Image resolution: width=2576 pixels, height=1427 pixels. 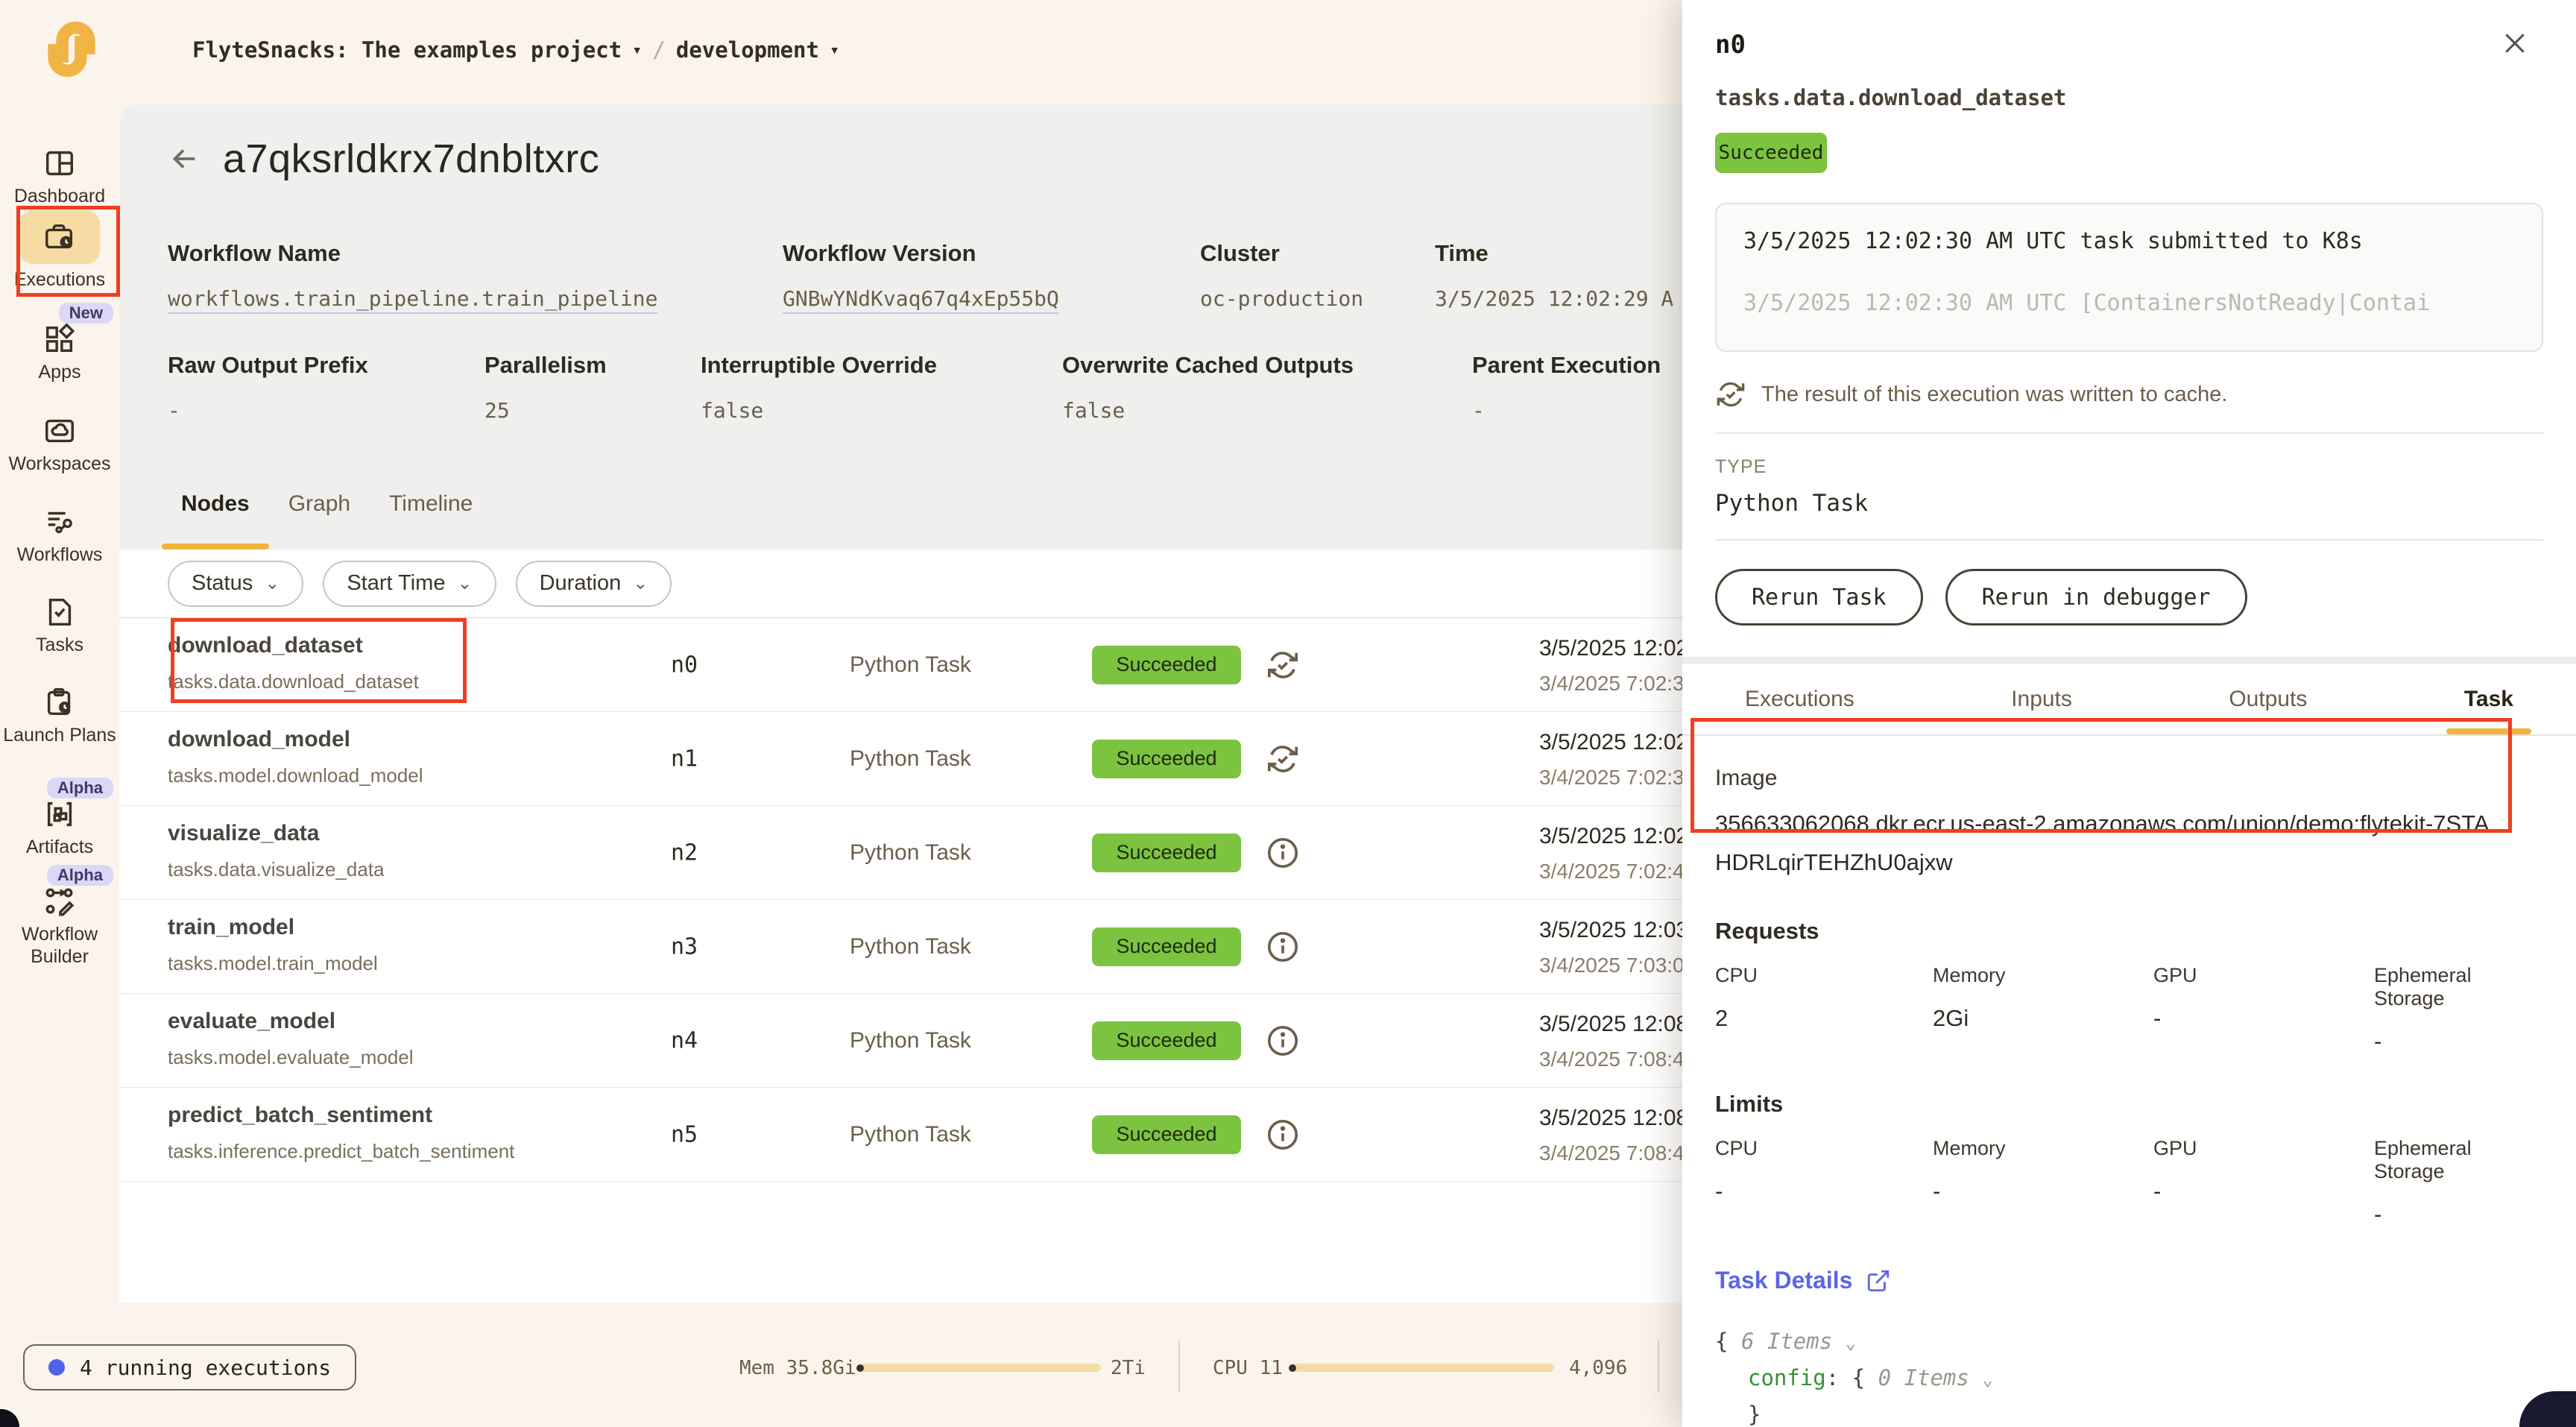 What do you see at coordinates (921, 298) in the screenshot?
I see `workflow-version-link: GNBwYNdKvaq67q4xEp55bQ` at bounding box center [921, 298].